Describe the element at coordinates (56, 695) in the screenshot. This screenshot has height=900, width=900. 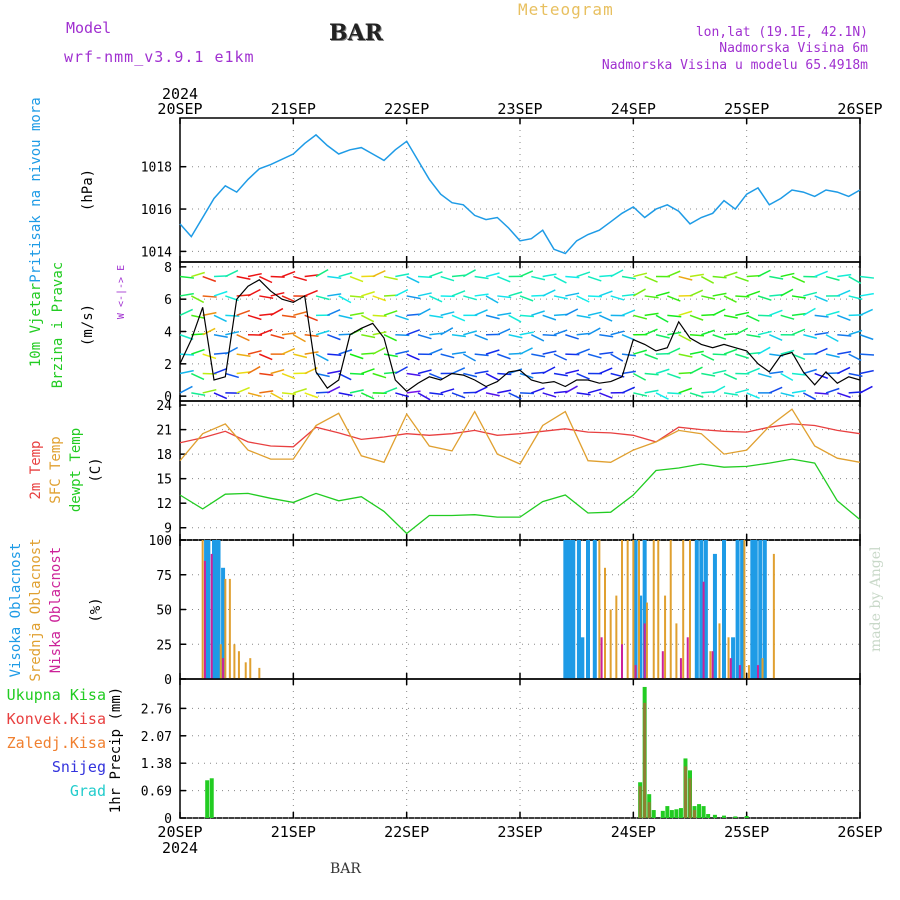
I see `precip-legend-entry: Ukupna Kisa` at that location.